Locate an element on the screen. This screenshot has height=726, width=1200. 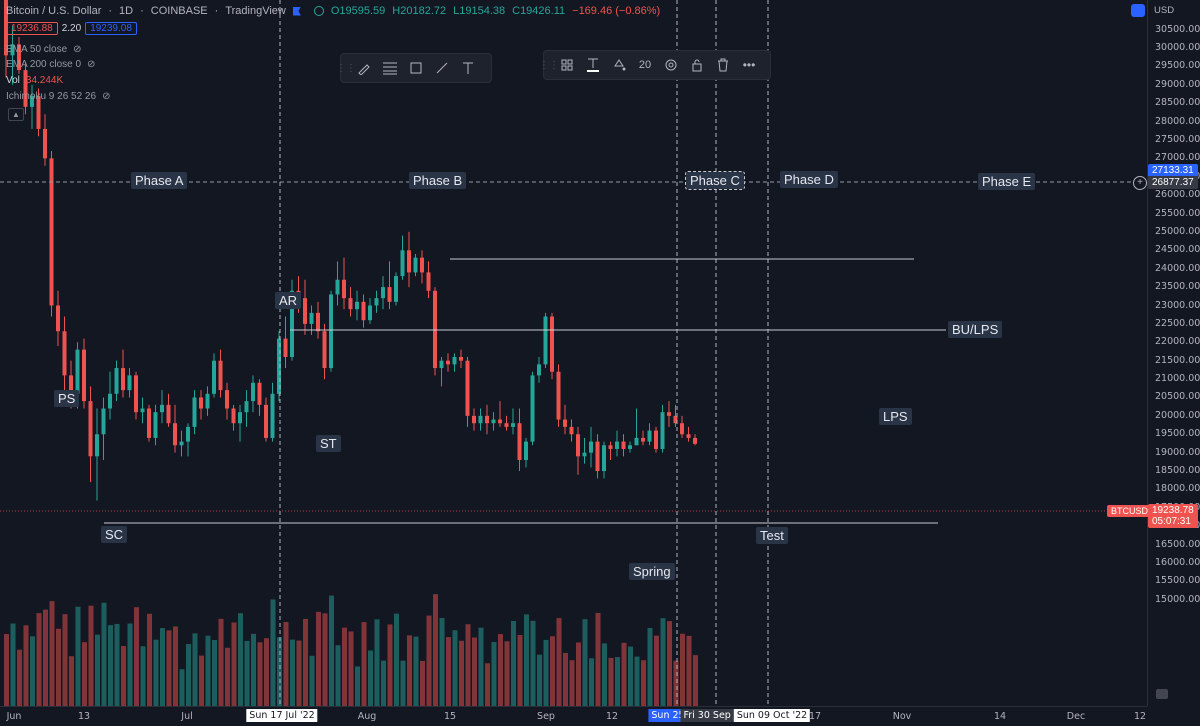
flag-icon is located at coordinates (296, 11).